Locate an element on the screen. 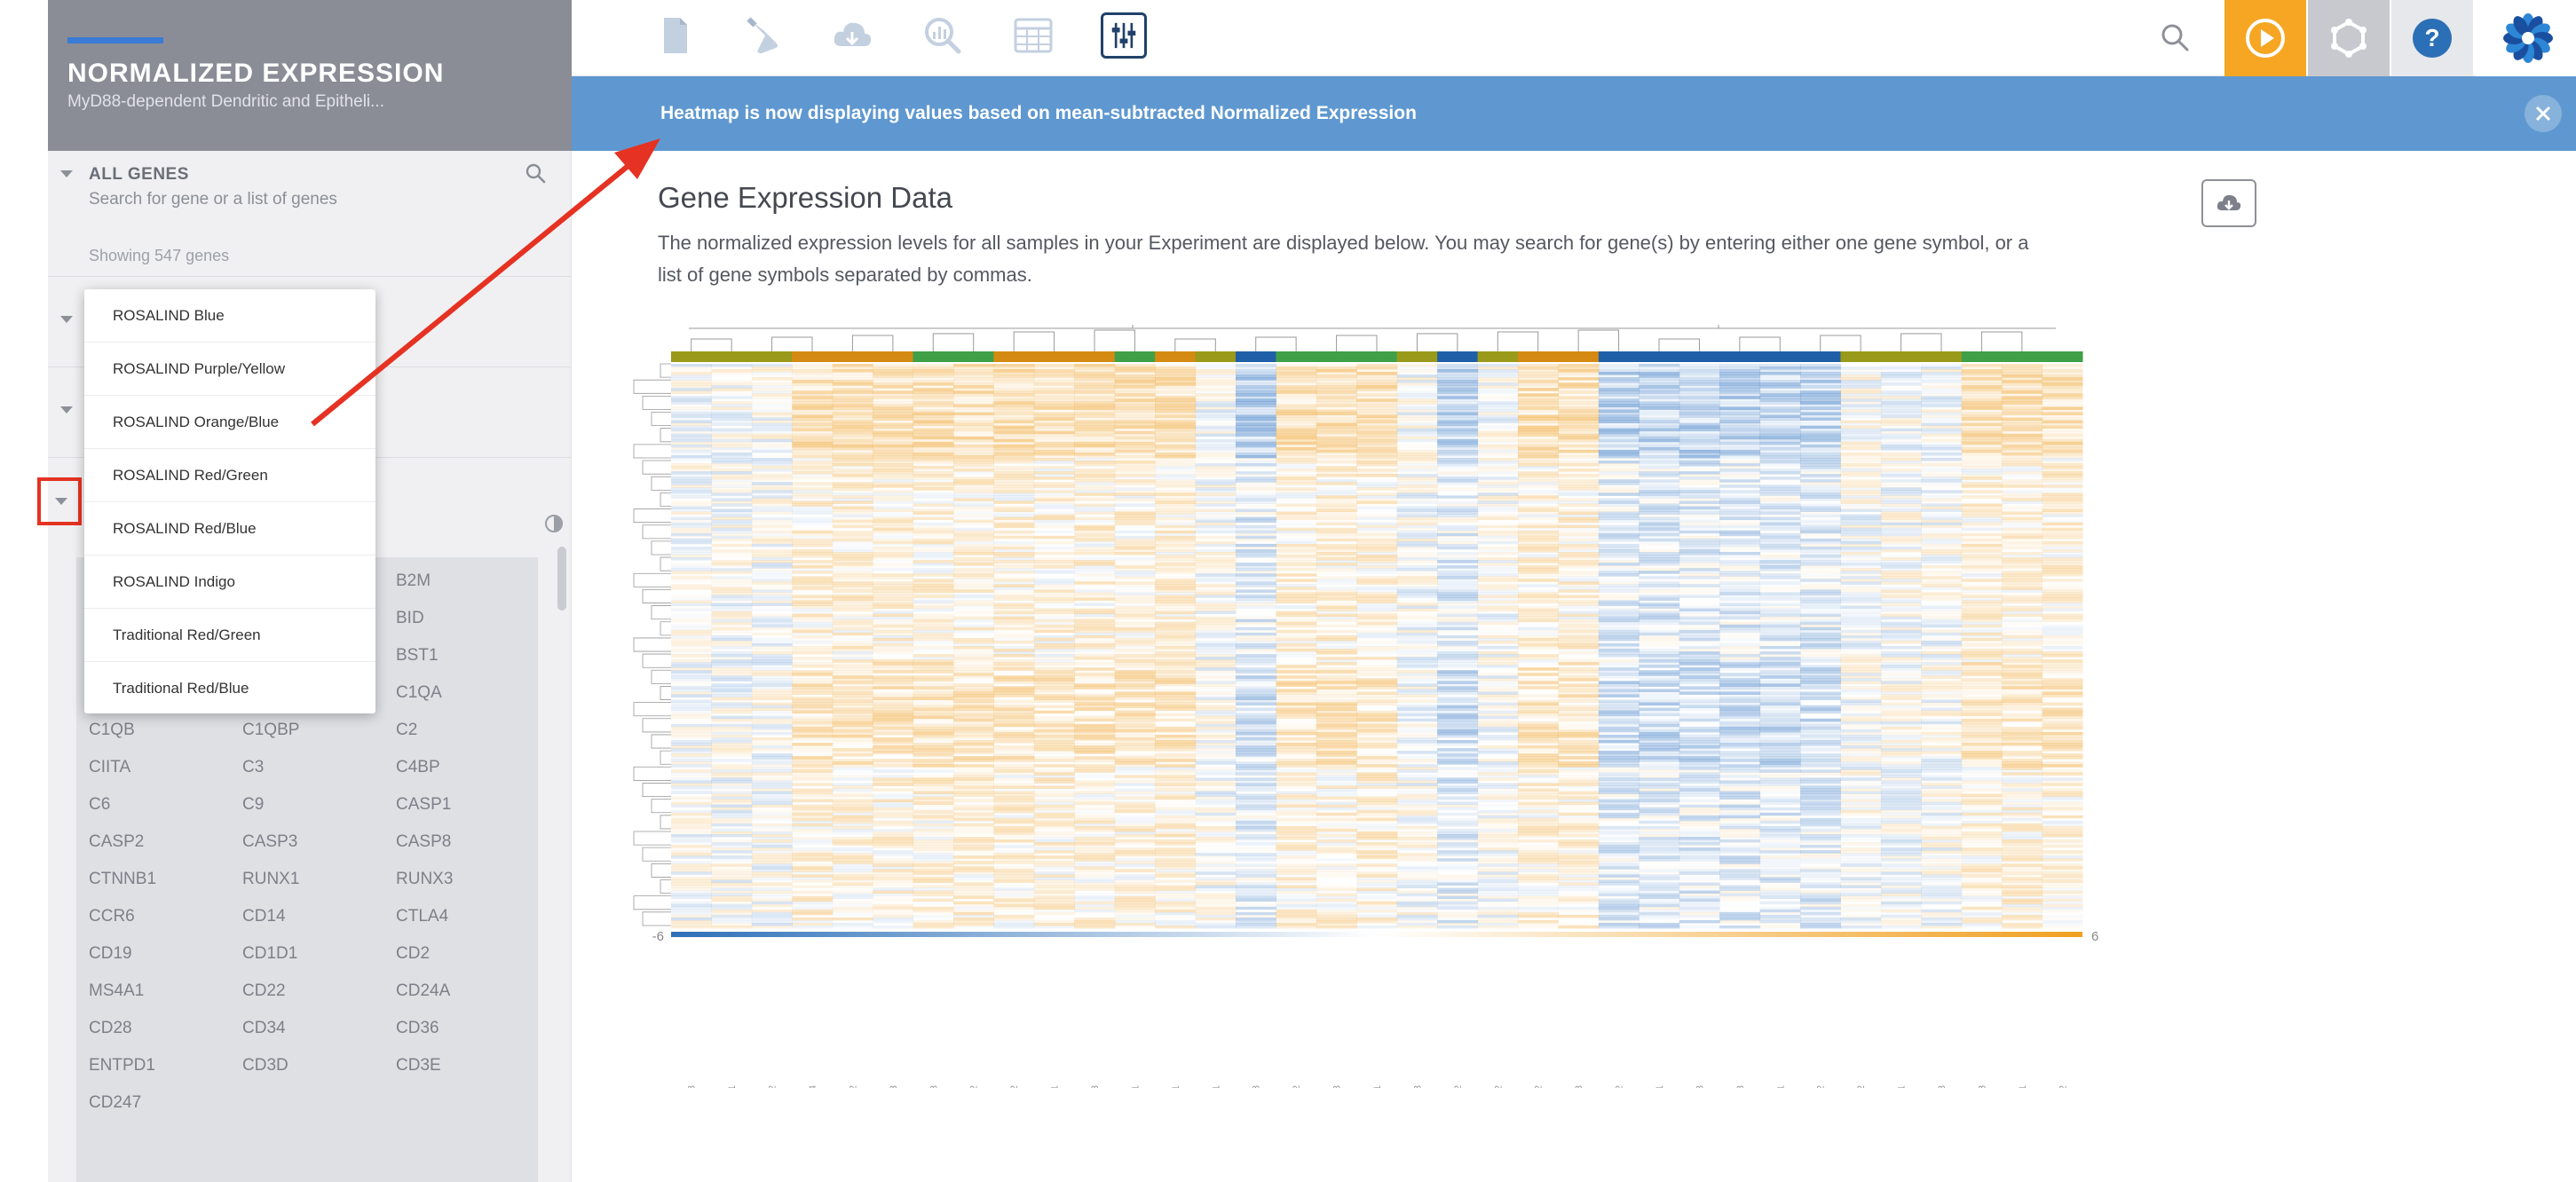  gene-item: CCR6 is located at coordinates (112, 916).